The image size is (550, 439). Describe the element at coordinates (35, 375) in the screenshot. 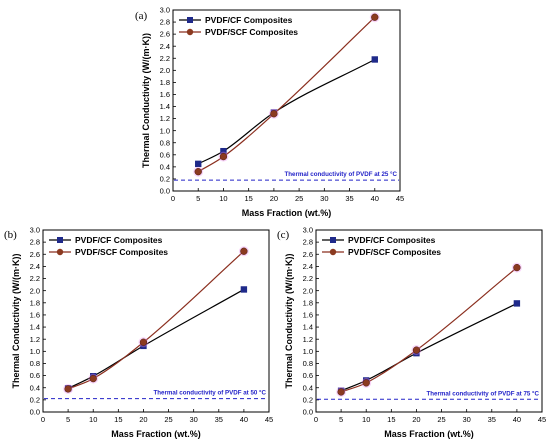

I see `y-tick-label: 0.6` at that location.